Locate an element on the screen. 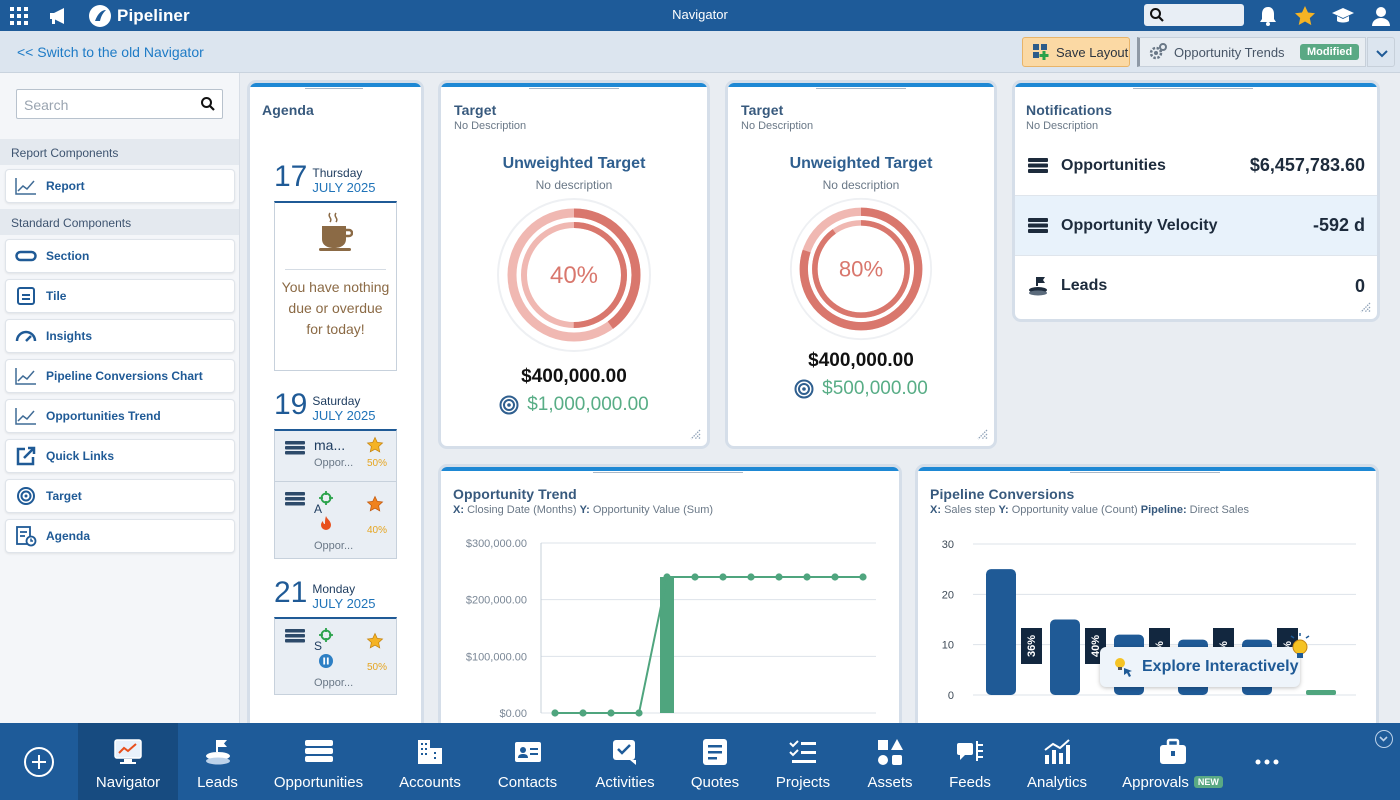 Image resolution: width=1400 pixels, height=800 pixels. graduation-cap-icon is located at coordinates (1343, 16).